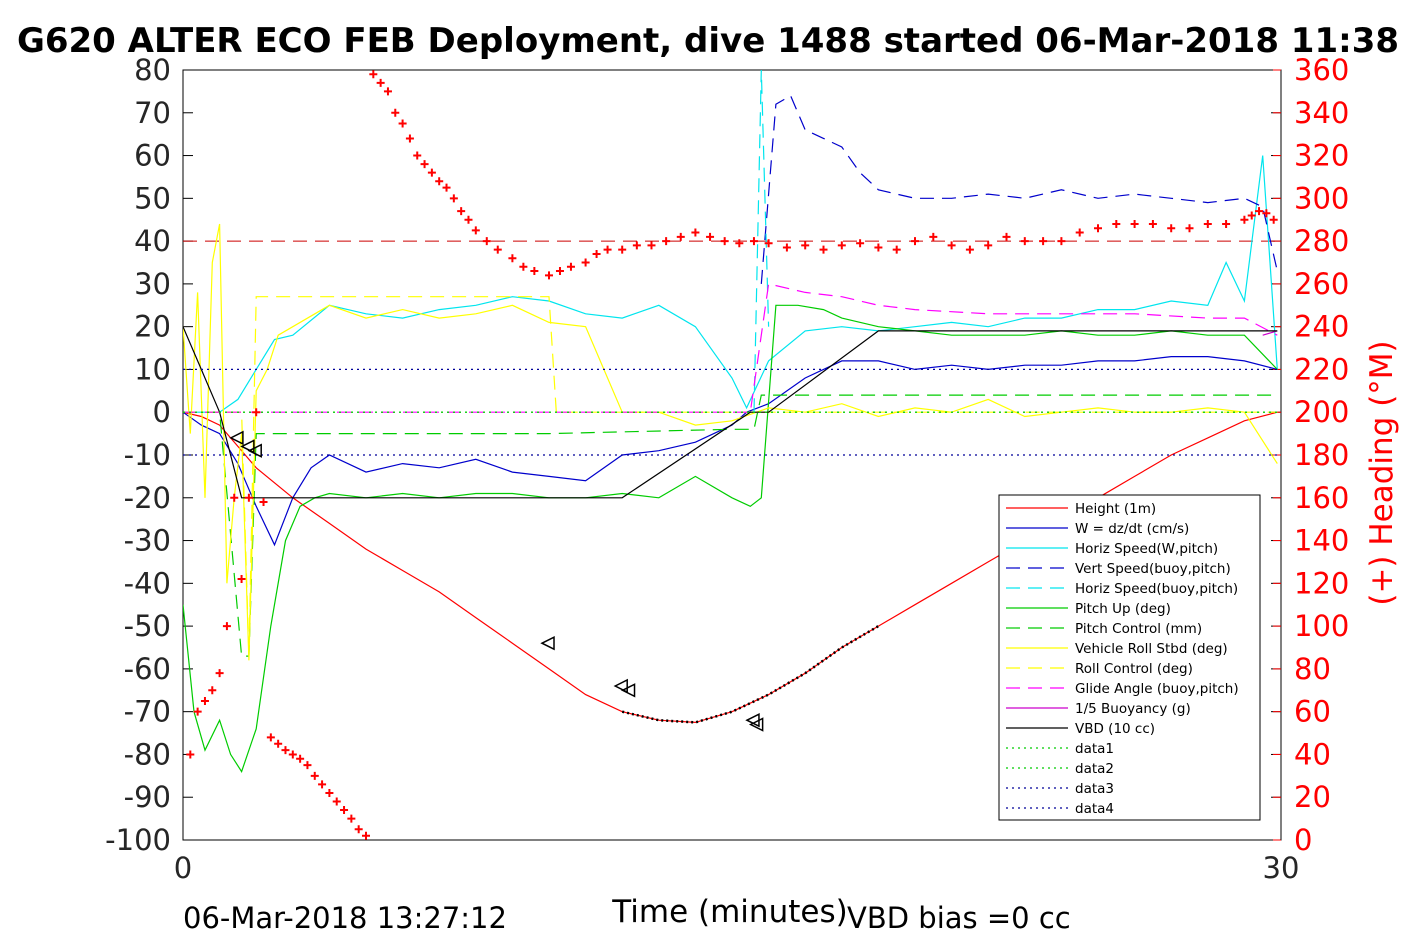 This screenshot has width=1417, height=945. What do you see at coordinates (737, 857) in the screenshot?
I see `x-axis-ticks: 0 30` at bounding box center [737, 857].